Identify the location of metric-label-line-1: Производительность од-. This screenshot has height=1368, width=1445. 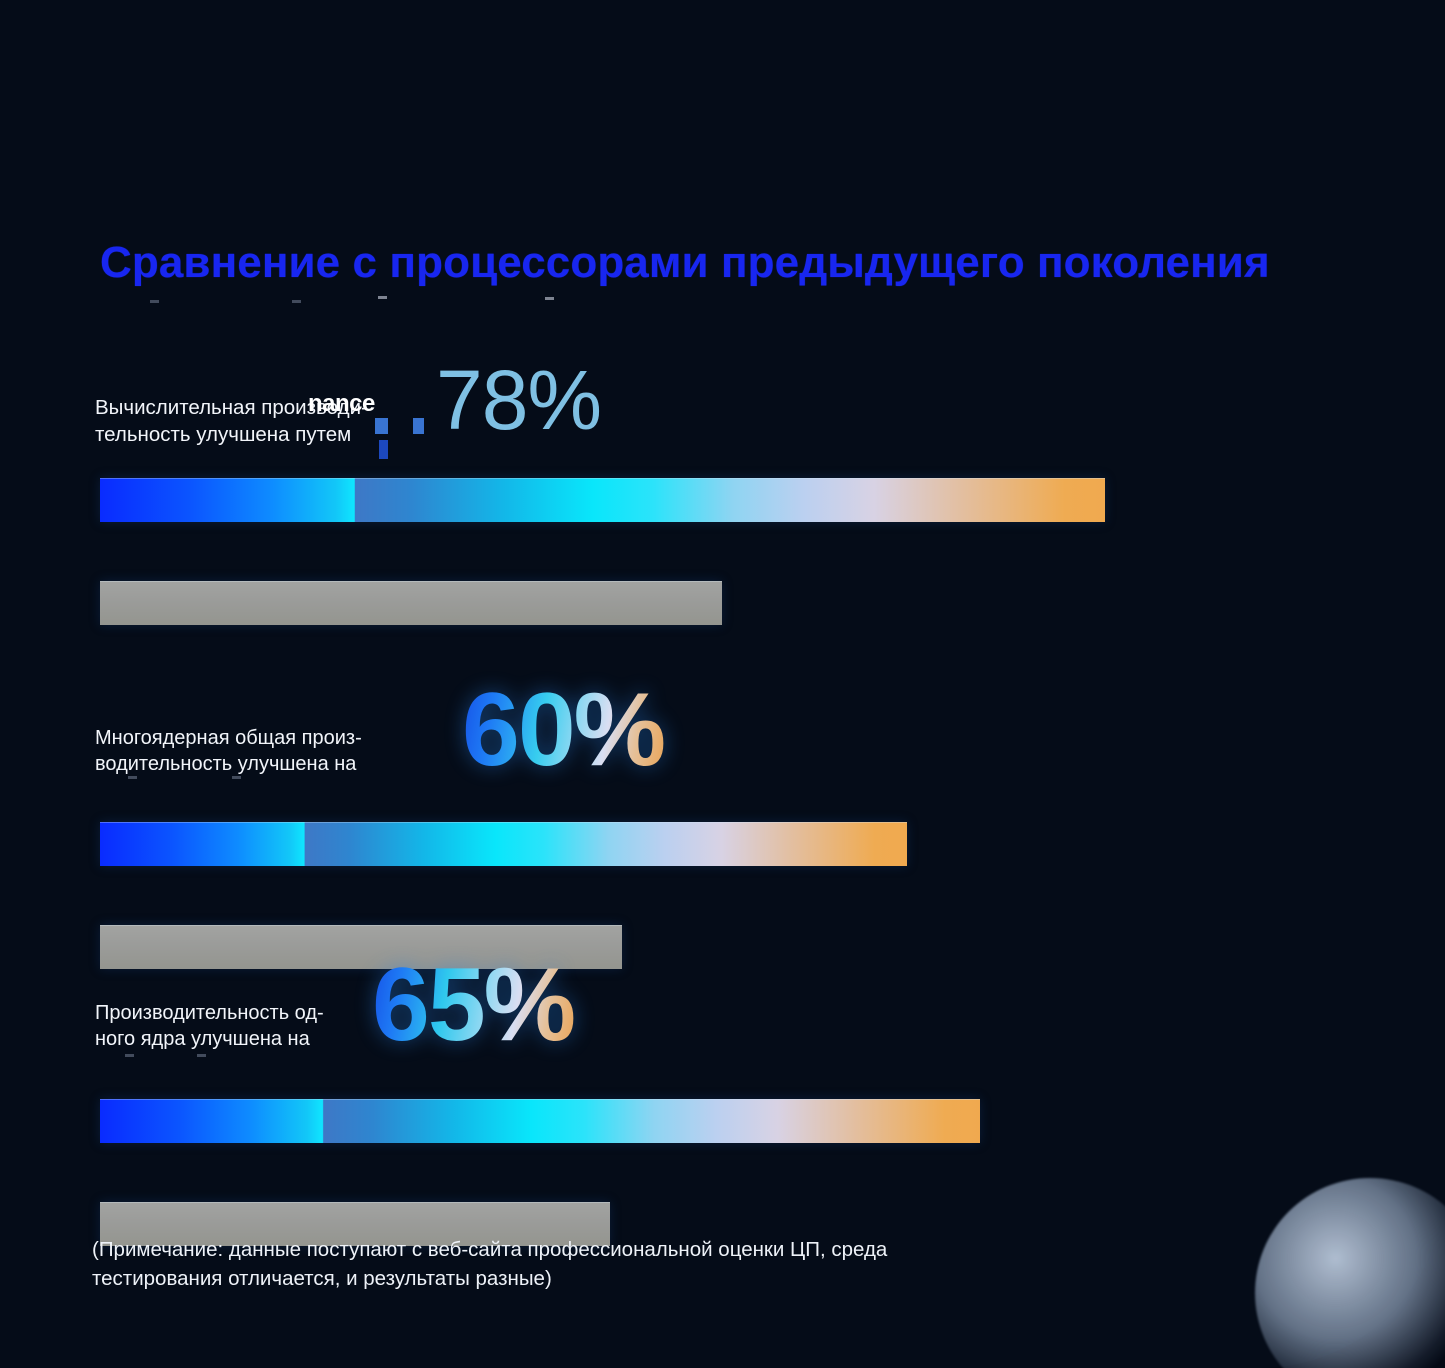
(209, 1013).